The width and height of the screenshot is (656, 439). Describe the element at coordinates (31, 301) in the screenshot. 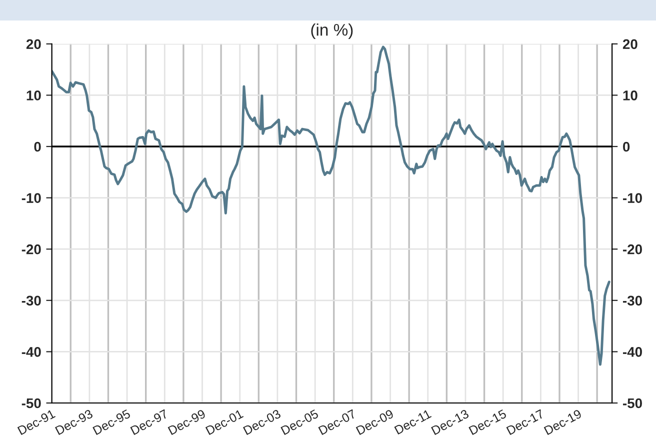

I see `y-tick-label: -30` at that location.